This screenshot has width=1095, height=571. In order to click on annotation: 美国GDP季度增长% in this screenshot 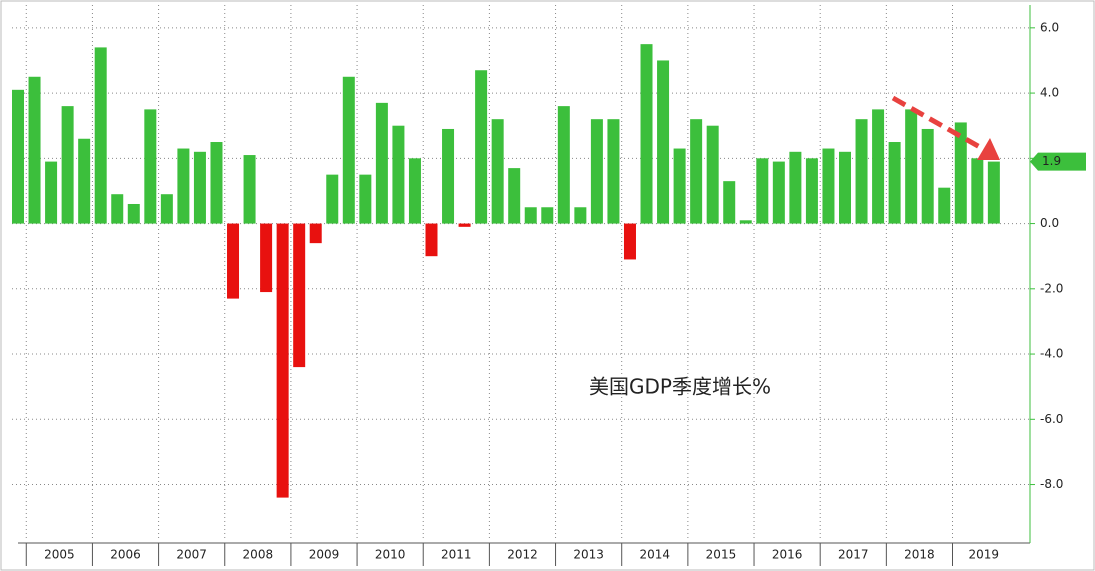, I will do `click(680, 387)`.